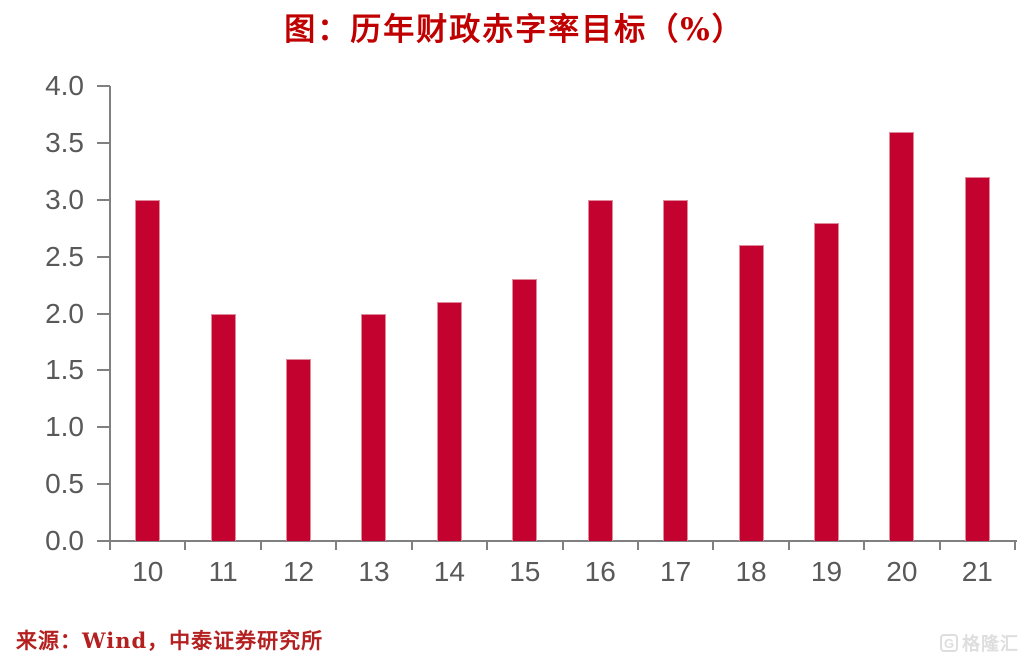 The height and width of the screenshot is (661, 1029). Describe the element at coordinates (148, 571) in the screenshot. I see `x-tick-label: 10` at that location.